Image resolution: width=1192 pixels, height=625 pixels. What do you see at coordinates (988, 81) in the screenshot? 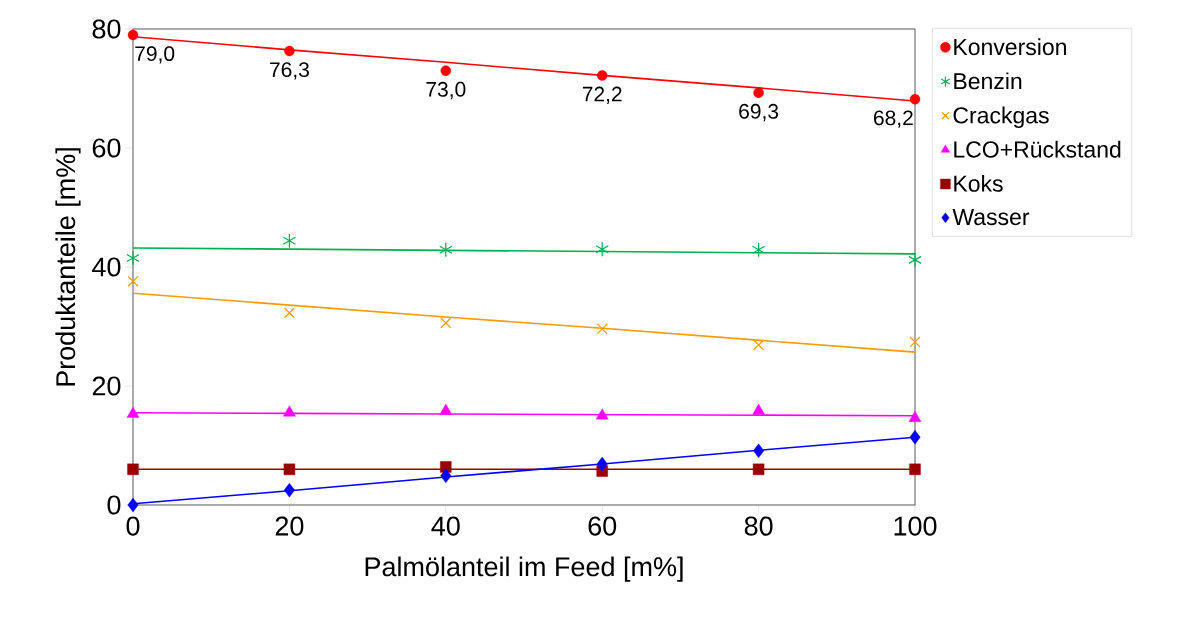
I see `legend-label: Benzin` at bounding box center [988, 81].